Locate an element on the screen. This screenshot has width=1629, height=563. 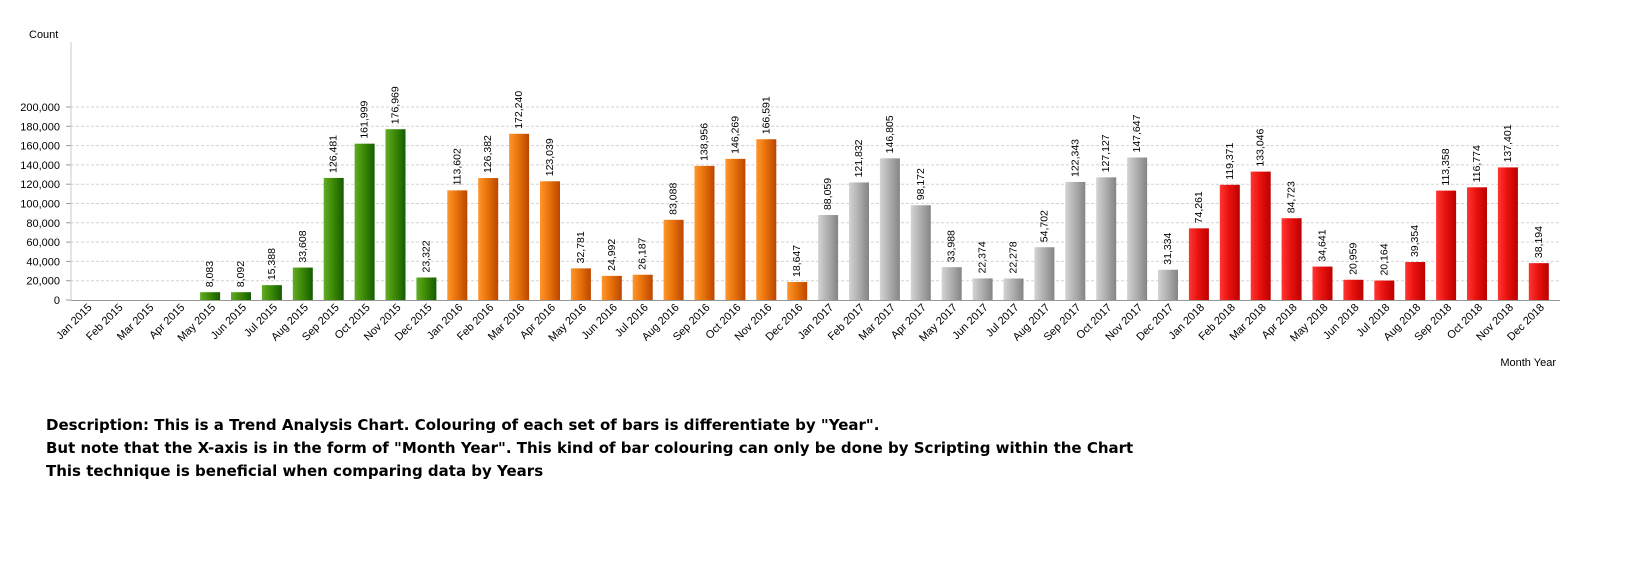
bar-value-label: 18,647 is located at coordinates (797, 261).